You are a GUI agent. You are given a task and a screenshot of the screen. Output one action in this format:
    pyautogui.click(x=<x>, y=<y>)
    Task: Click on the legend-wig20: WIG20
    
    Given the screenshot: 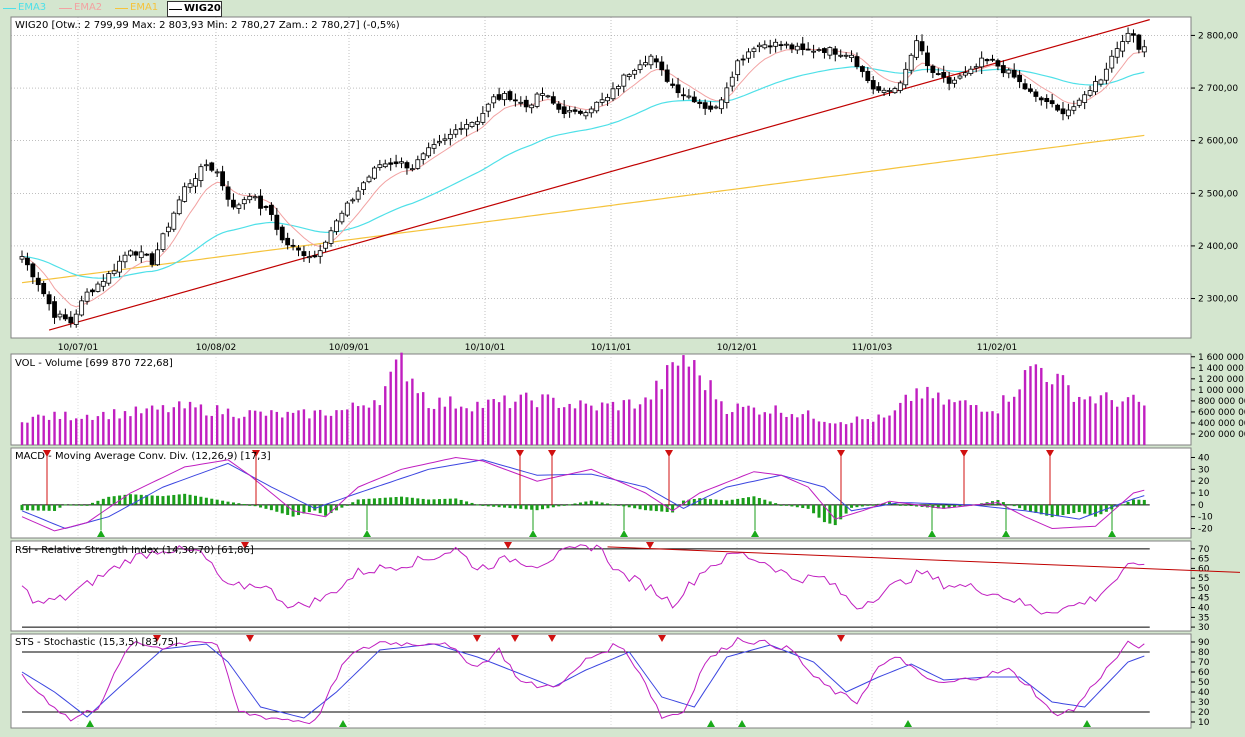 What is the action you would take?
    pyautogui.click(x=194, y=9)
    